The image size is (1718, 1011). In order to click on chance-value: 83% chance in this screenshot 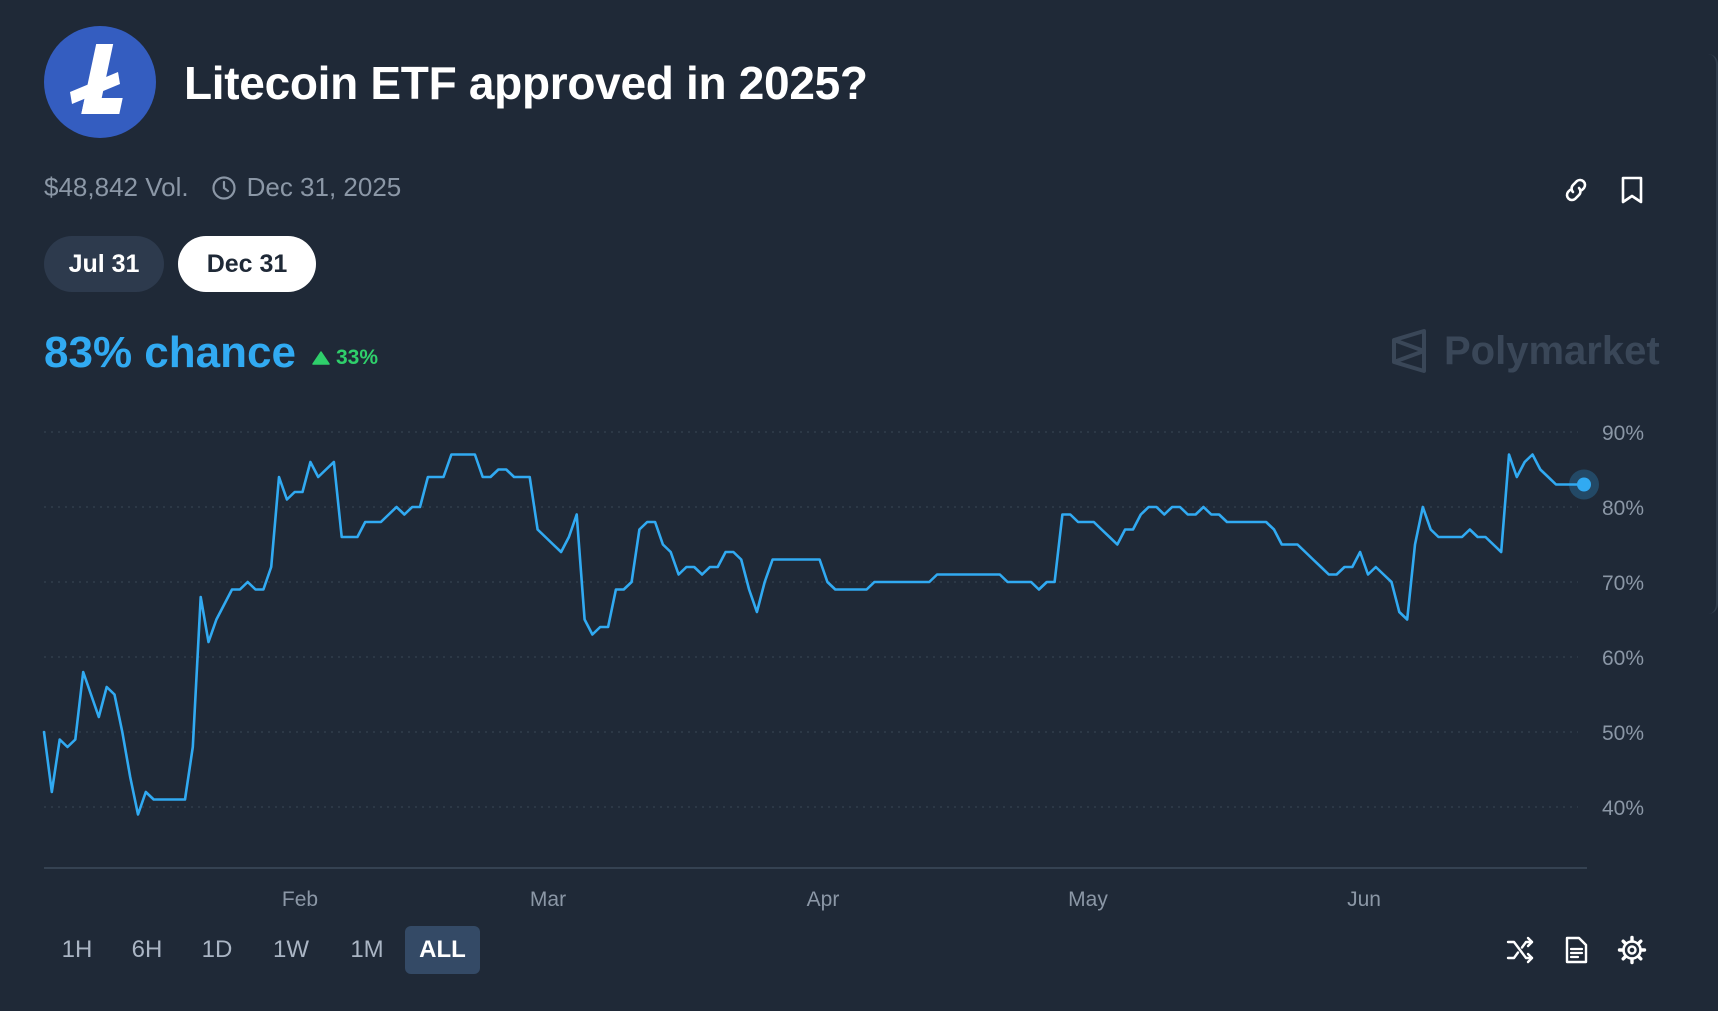, I will do `click(170, 352)`.